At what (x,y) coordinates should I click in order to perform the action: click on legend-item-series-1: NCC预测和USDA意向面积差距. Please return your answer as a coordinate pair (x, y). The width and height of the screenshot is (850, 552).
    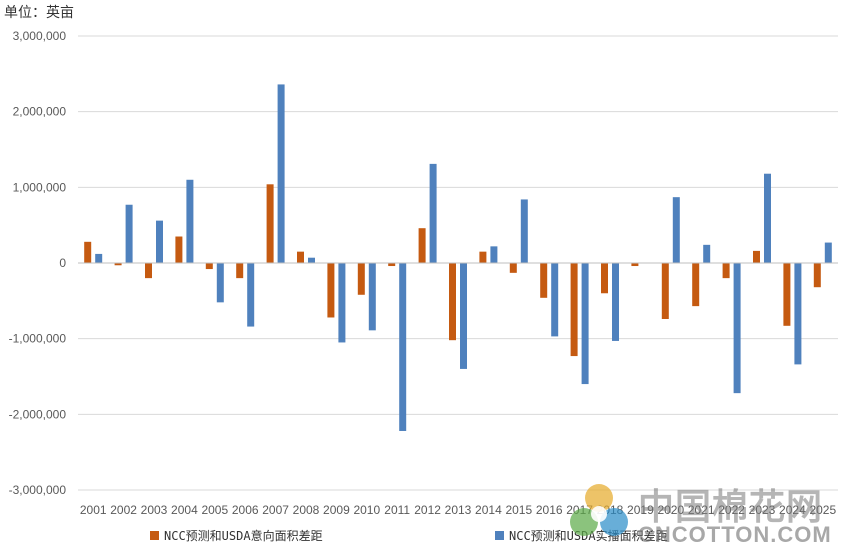
    Looking at the image, I should click on (236, 535).